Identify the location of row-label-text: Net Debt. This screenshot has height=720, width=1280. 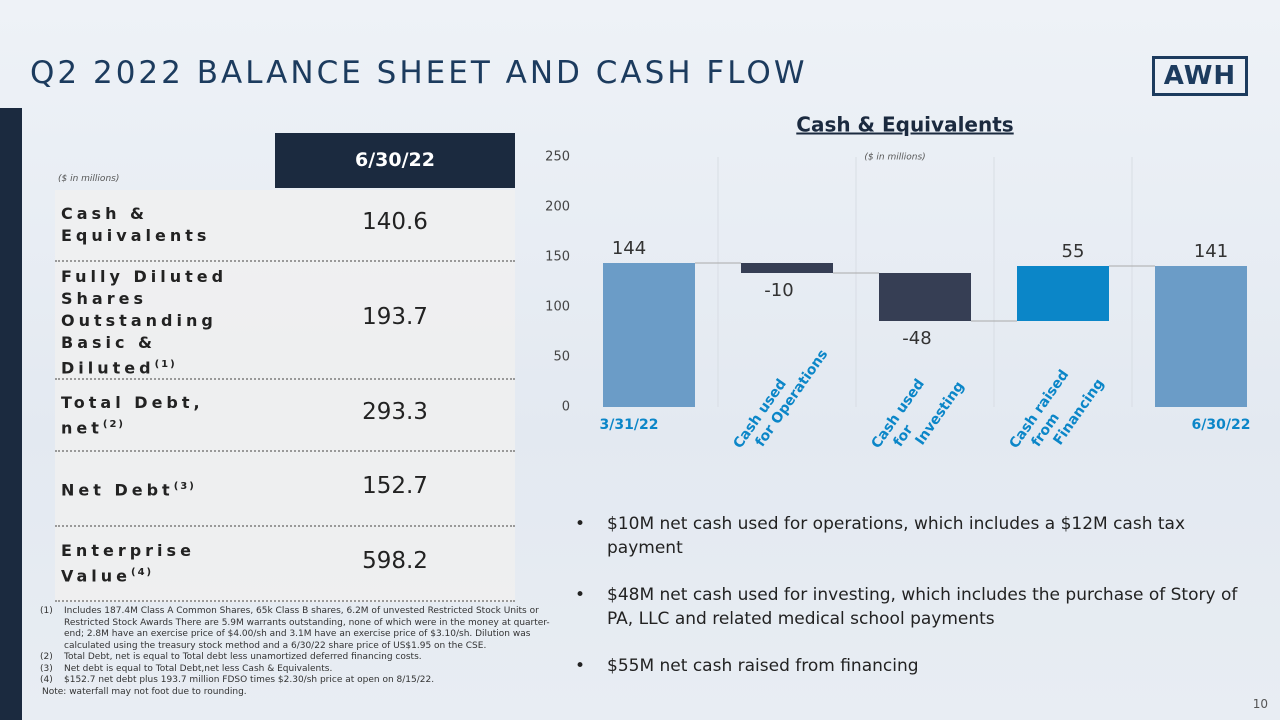
(117, 490).